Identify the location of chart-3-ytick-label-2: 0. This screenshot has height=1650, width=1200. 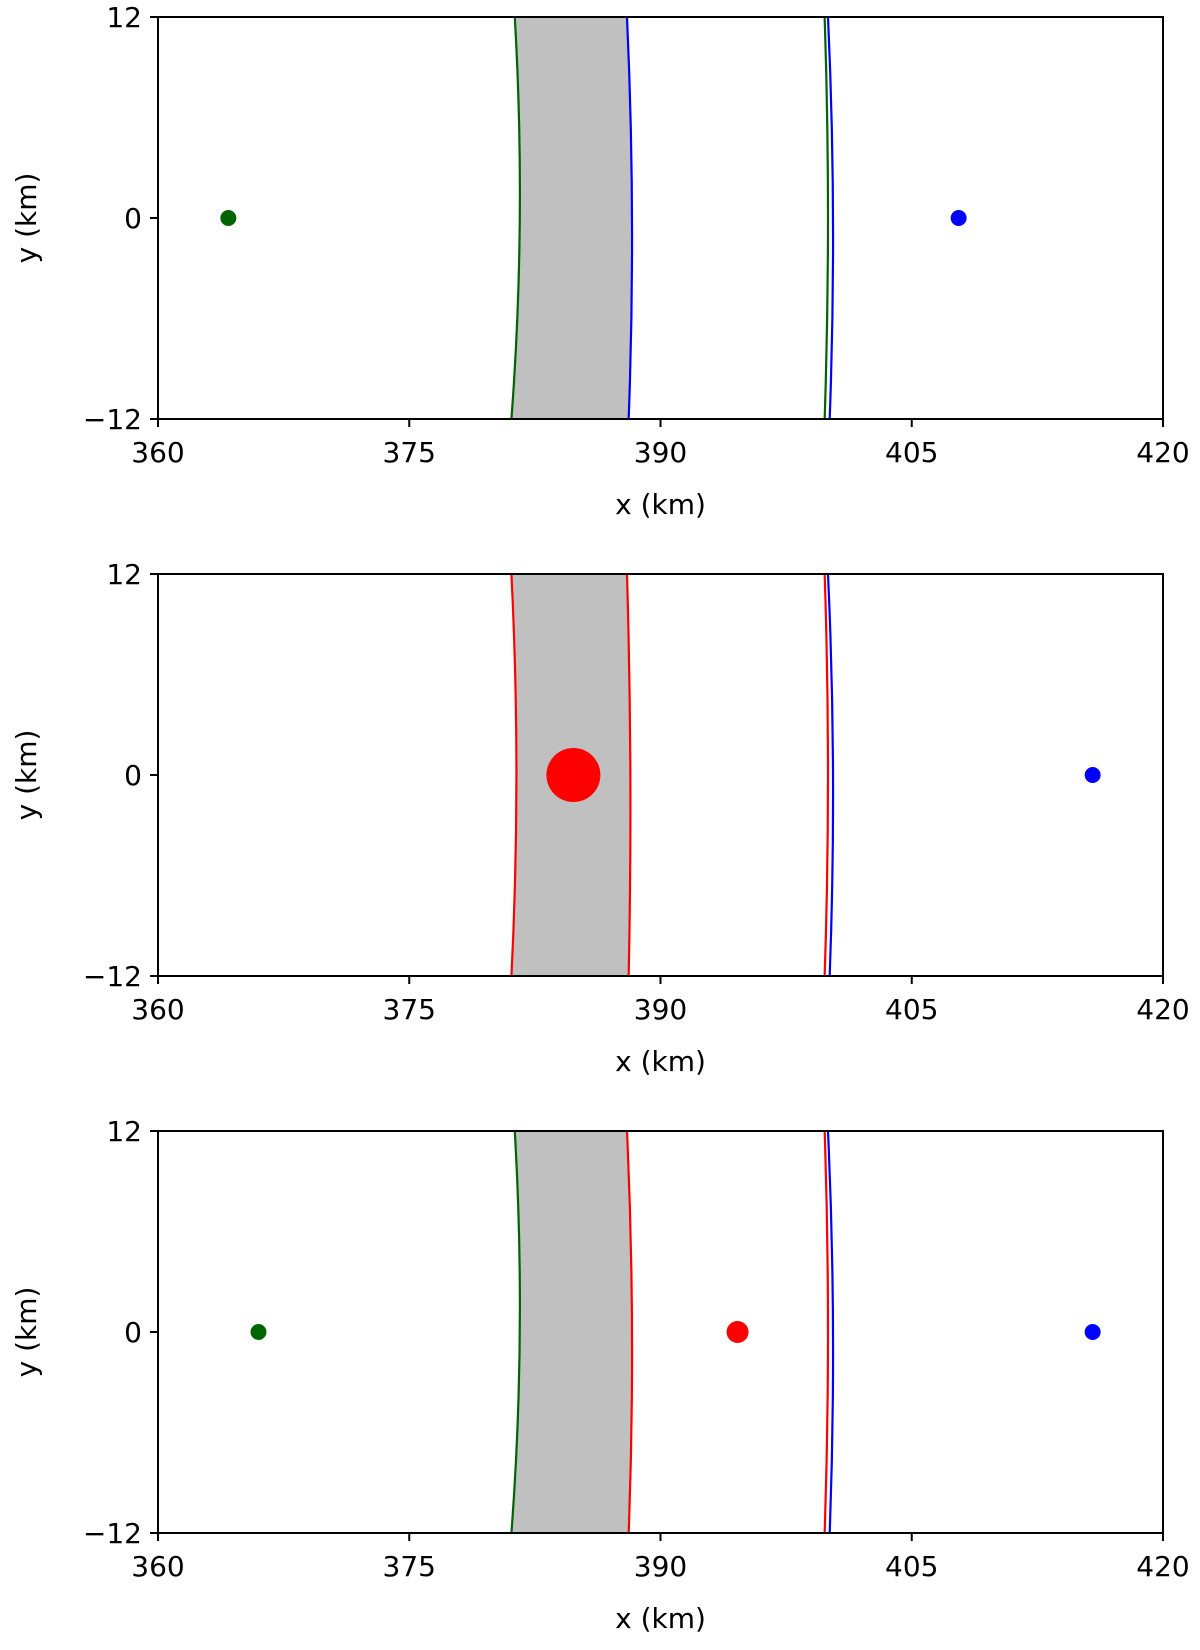
(133, 1332).